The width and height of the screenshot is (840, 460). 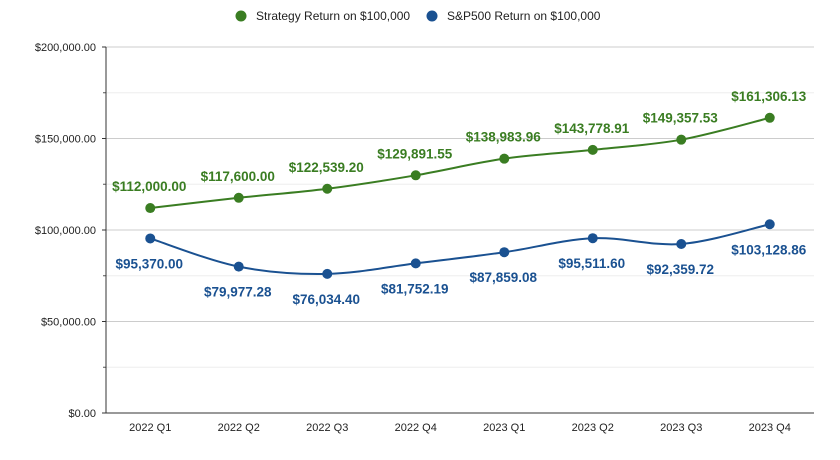 What do you see at coordinates (504, 428) in the screenshot?
I see `x-tick-label: 2023 Q1` at bounding box center [504, 428].